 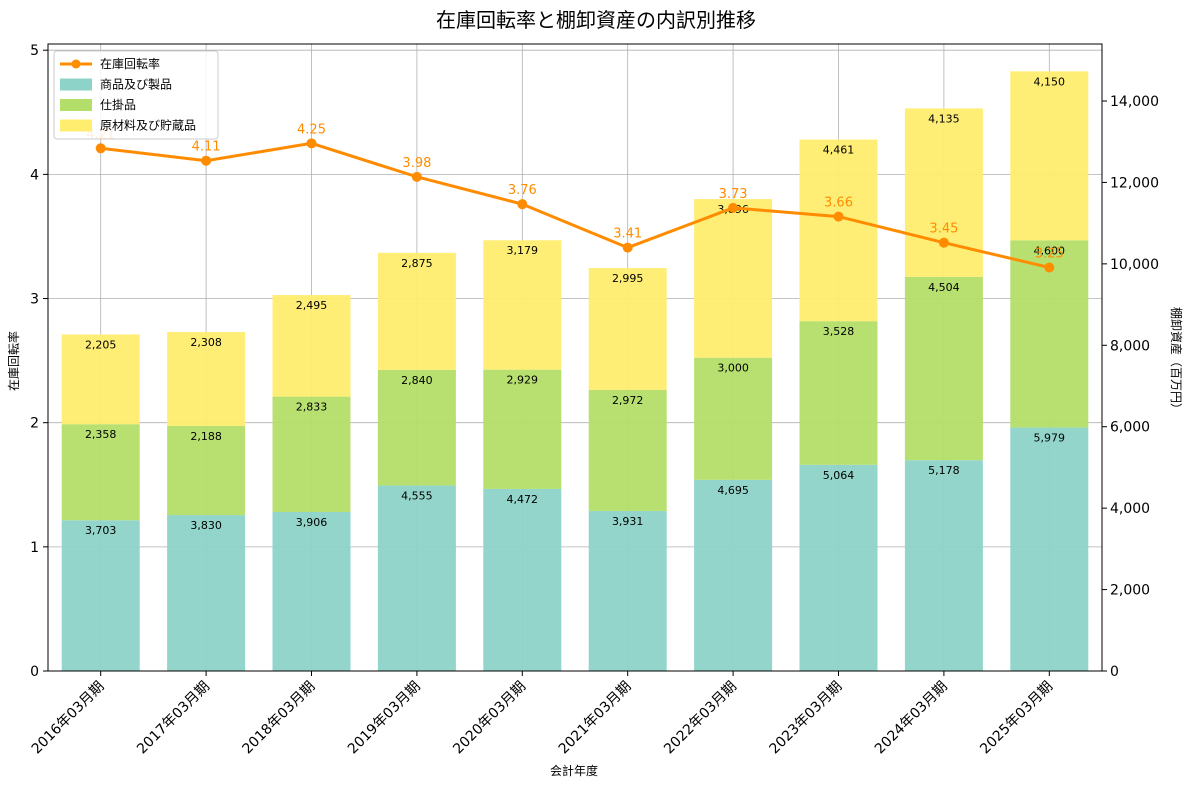 What do you see at coordinates (733, 368) in the screenshot?
I see `bar-value-label: 3,000` at bounding box center [733, 368].